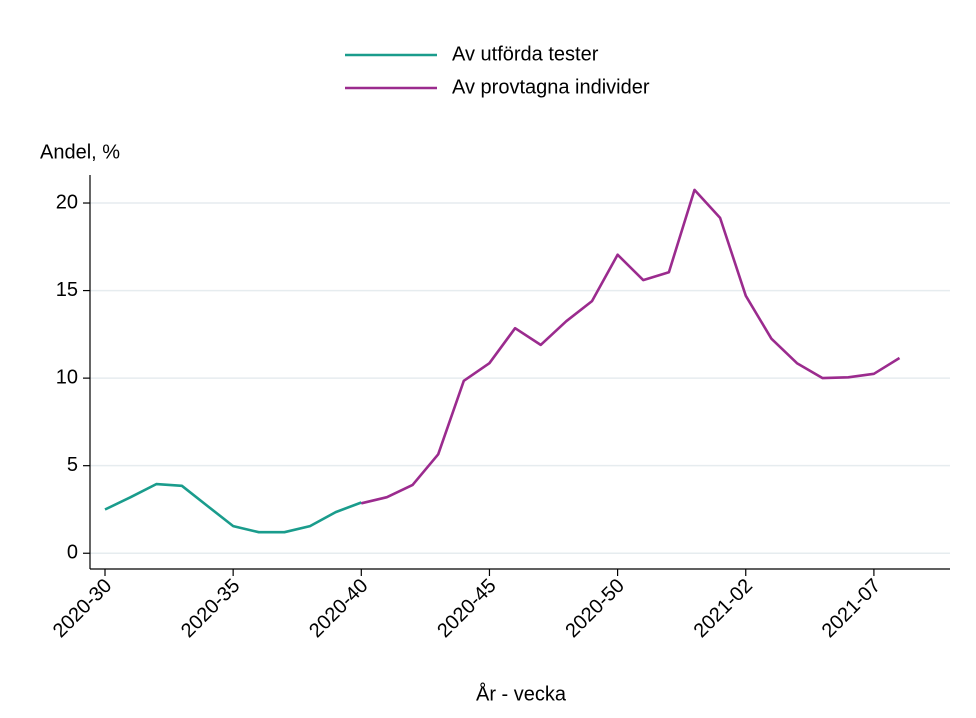  I want to click on line-series, so click(233, 508).